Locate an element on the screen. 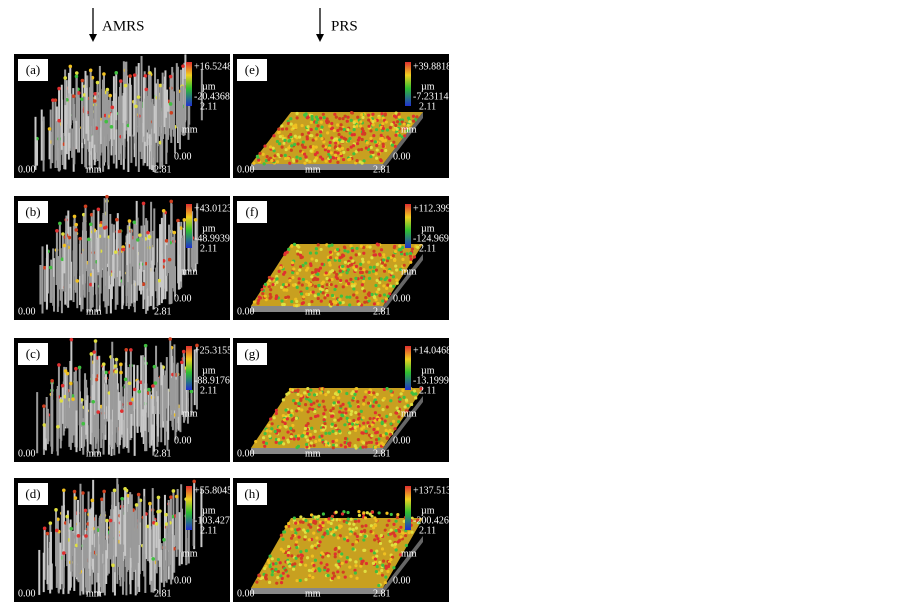  plate-side is located at coordinates (403, 283).